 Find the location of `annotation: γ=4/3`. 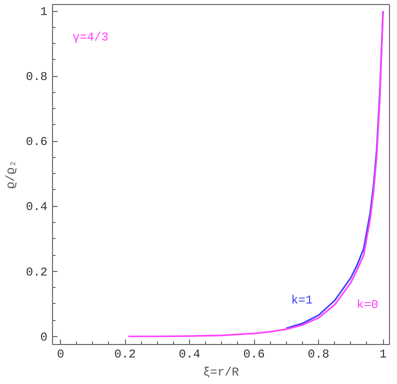

annotation: γ=4/3 is located at coordinates (90, 37).